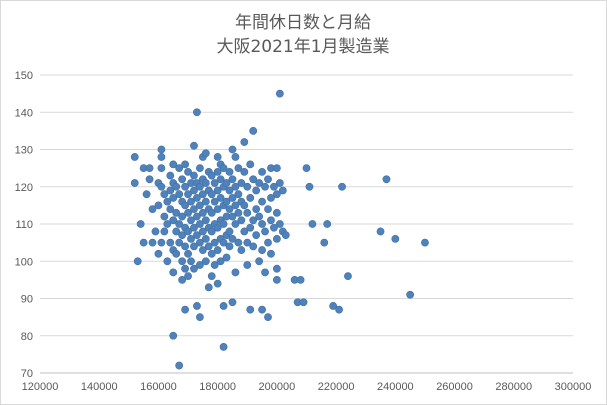 Image resolution: width=607 pixels, height=405 pixels. What do you see at coordinates (513, 387) in the screenshot?
I see `x-tick-label: 280000` at bounding box center [513, 387].